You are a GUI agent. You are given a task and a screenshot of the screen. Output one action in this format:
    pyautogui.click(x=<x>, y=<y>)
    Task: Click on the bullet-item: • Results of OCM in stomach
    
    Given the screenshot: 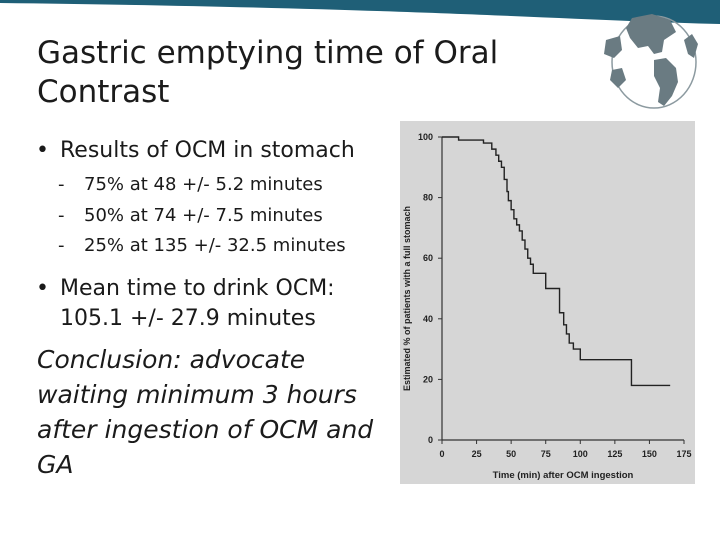 What is the action you would take?
    pyautogui.click(x=210, y=151)
    